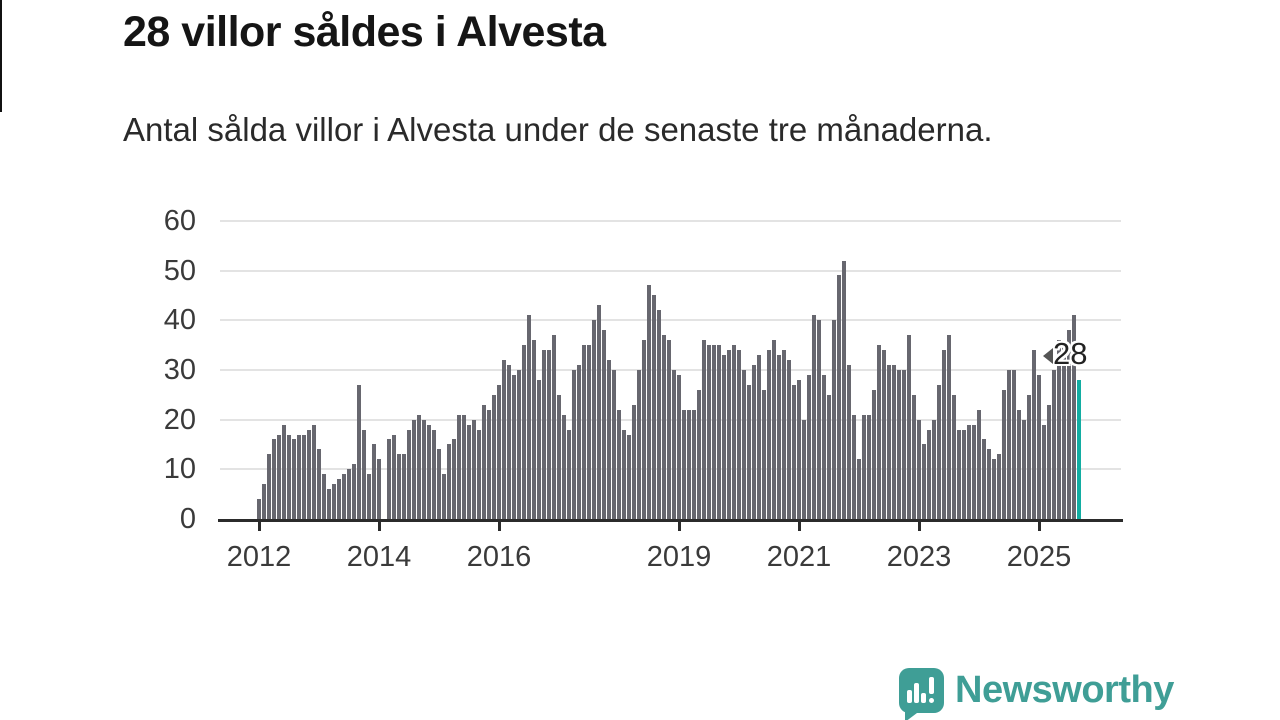 The width and height of the screenshot is (1280, 720). I want to click on x-axis-line, so click(670, 520).